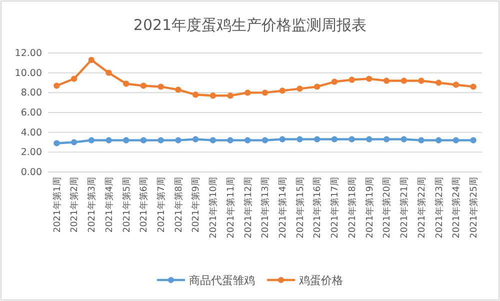  What do you see at coordinates (248, 207) in the screenshot?
I see `x-tick-label: 2021年第12周` at bounding box center [248, 207].